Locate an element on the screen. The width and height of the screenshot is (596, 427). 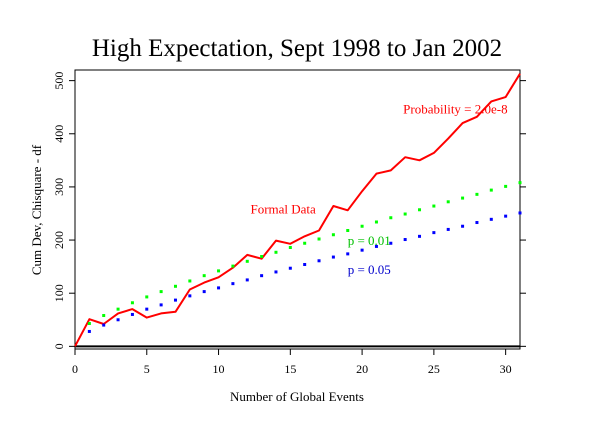
x-tick-label: 10 is located at coordinates (219, 369).